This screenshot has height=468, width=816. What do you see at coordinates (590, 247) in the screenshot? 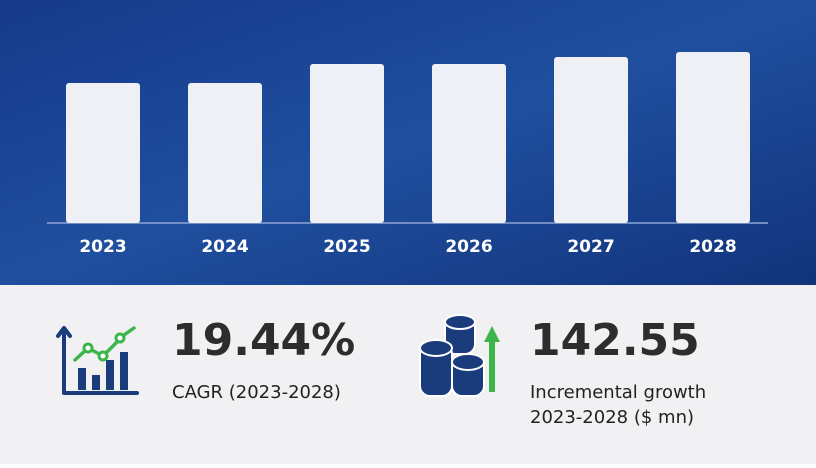
I see `x-tick-label: 2027` at bounding box center [590, 247].